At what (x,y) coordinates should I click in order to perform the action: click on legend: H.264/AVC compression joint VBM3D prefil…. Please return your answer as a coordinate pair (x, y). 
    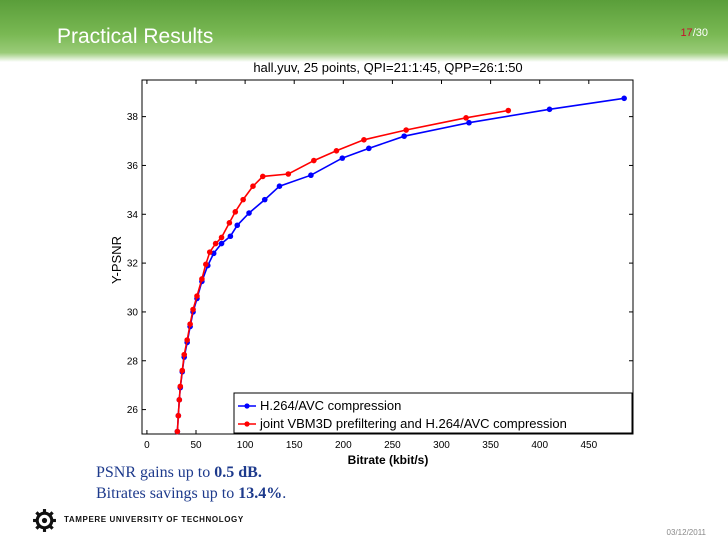
    Looking at the image, I should click on (433, 413).